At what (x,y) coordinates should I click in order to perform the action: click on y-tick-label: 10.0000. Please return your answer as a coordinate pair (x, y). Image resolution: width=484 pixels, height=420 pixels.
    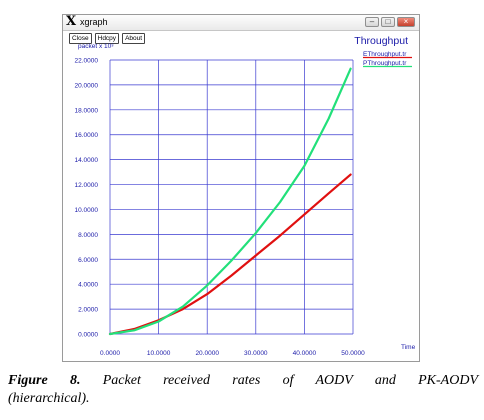
    Looking at the image, I should click on (87, 210).